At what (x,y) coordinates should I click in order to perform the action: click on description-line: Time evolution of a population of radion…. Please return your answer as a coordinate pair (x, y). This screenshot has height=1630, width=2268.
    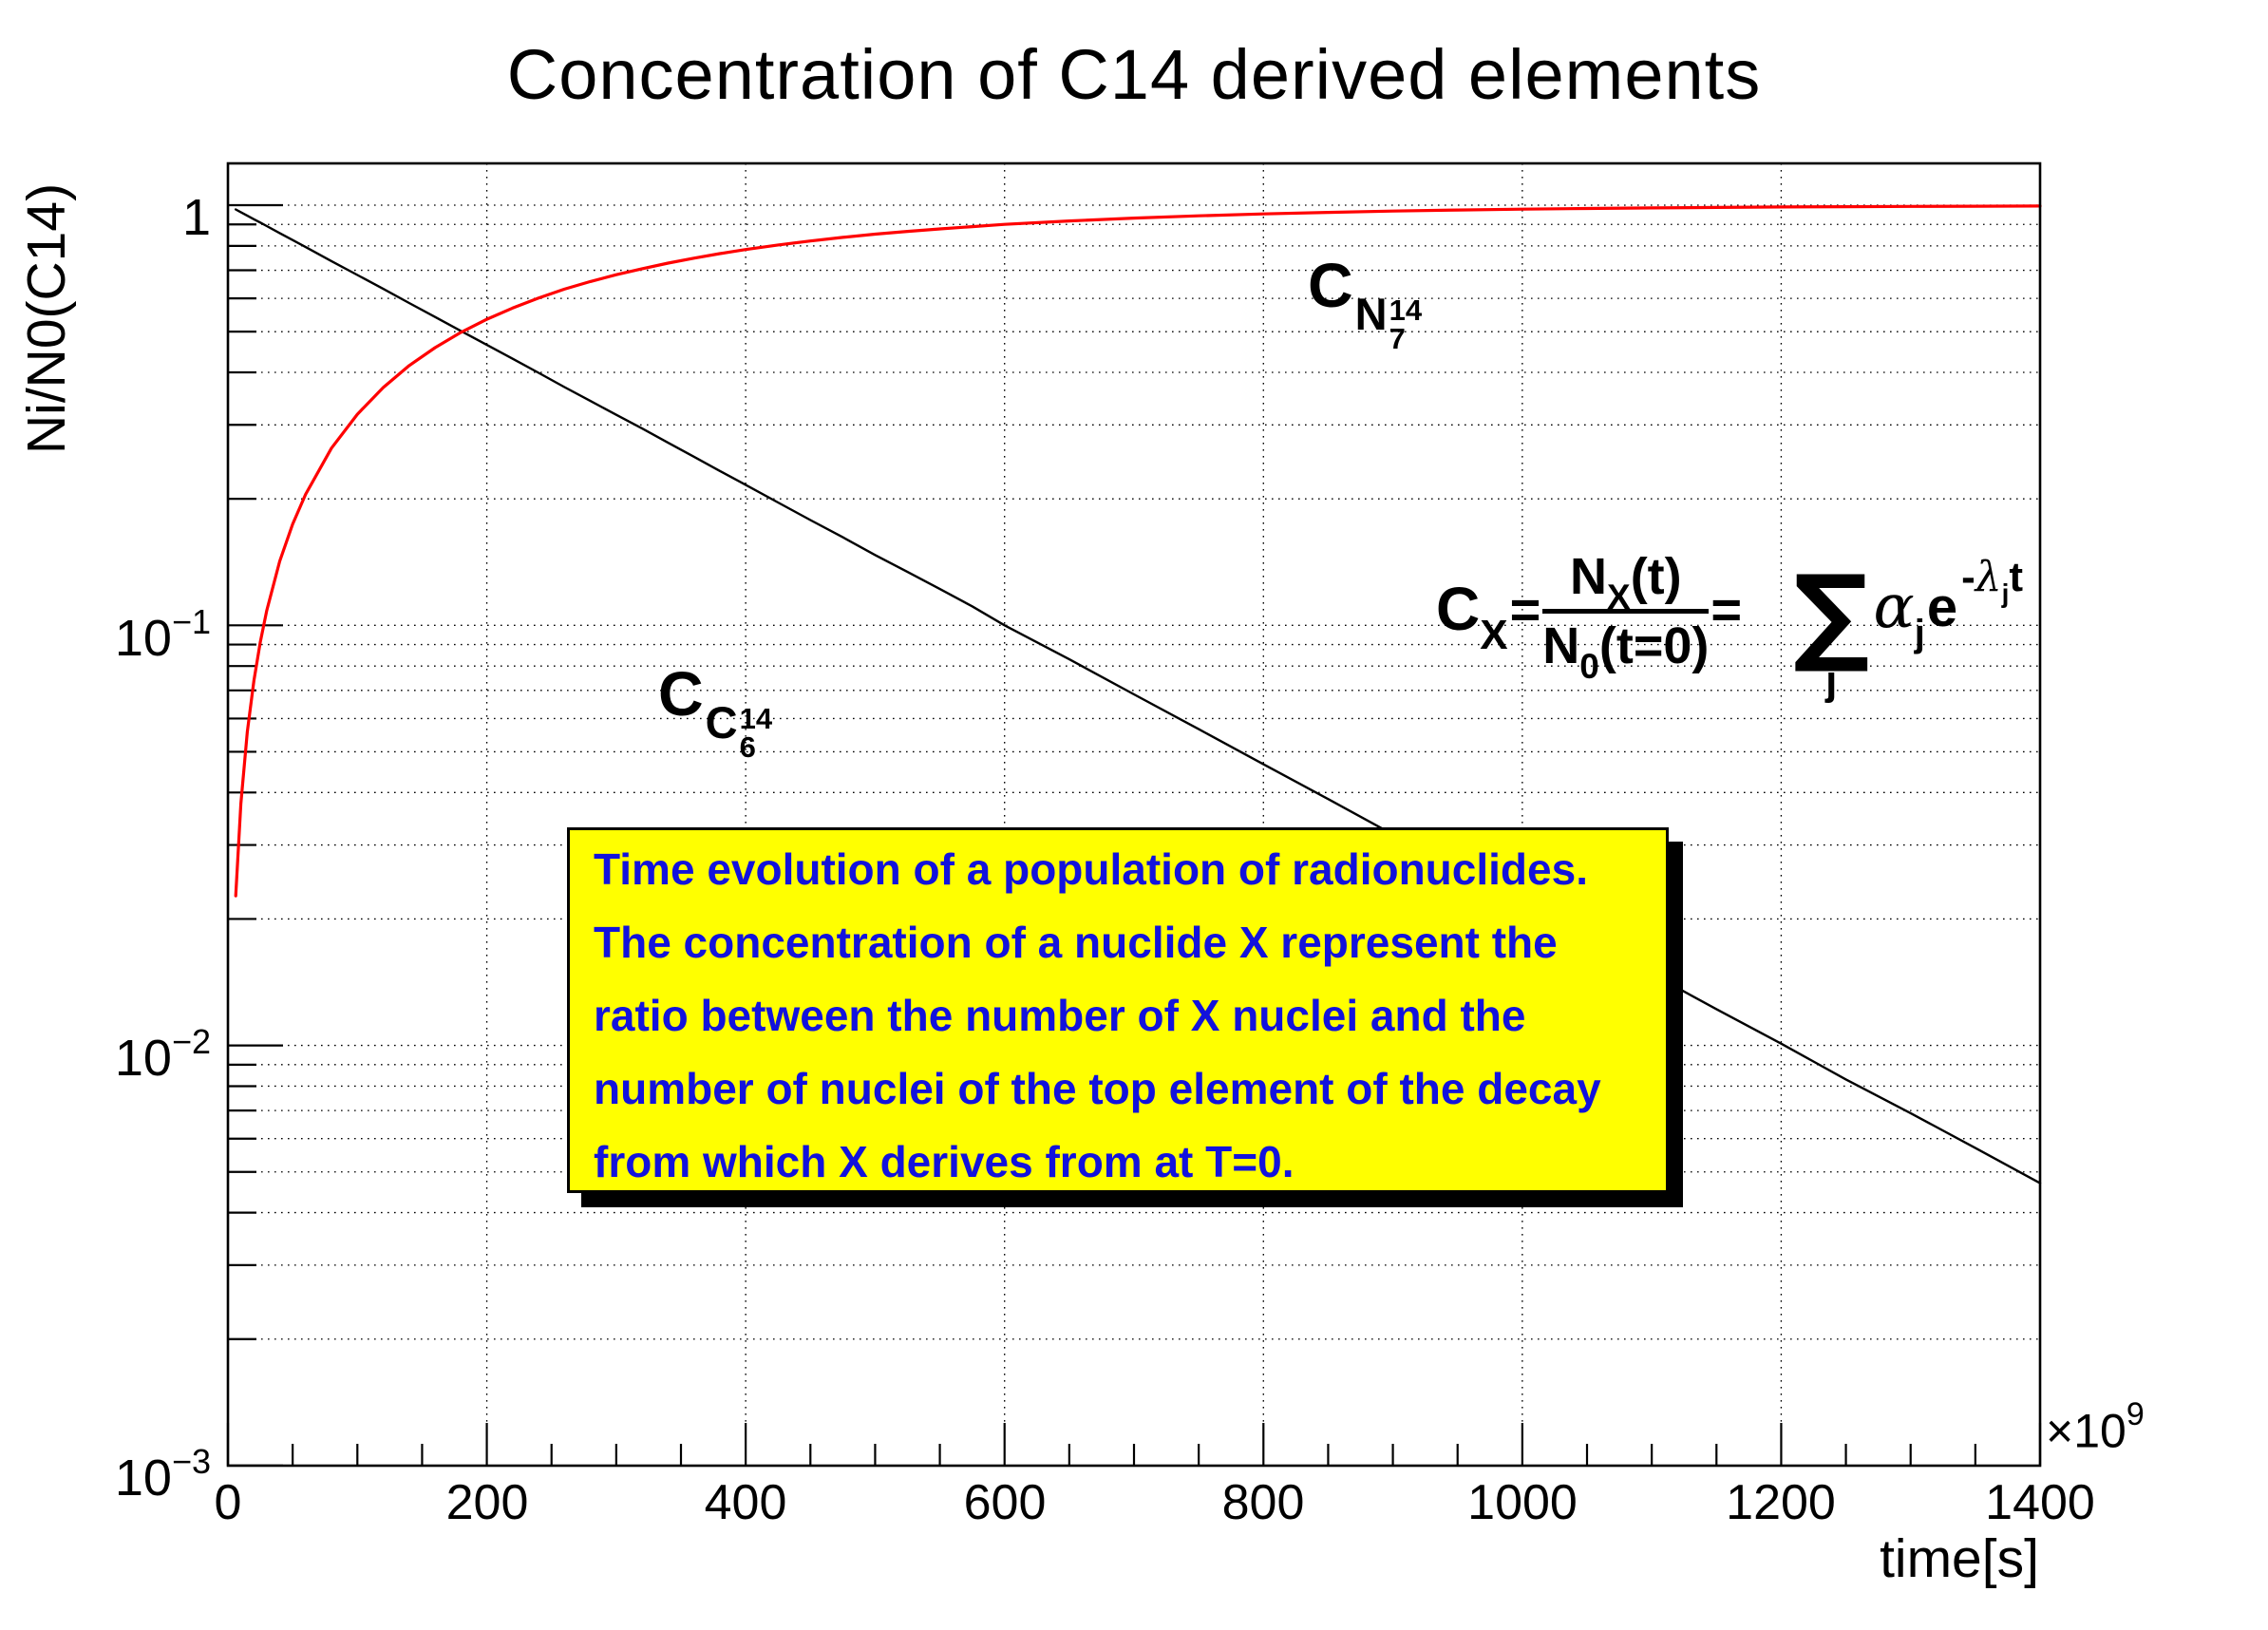
    Looking at the image, I should click on (1091, 869).